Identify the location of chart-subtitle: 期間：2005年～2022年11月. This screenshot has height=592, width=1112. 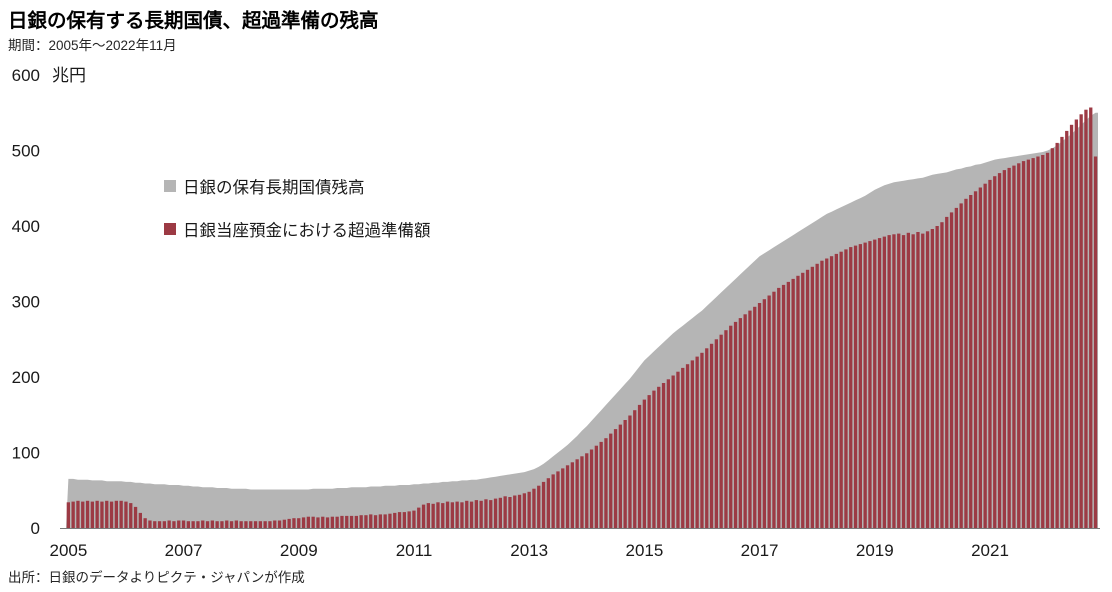
(92, 45).